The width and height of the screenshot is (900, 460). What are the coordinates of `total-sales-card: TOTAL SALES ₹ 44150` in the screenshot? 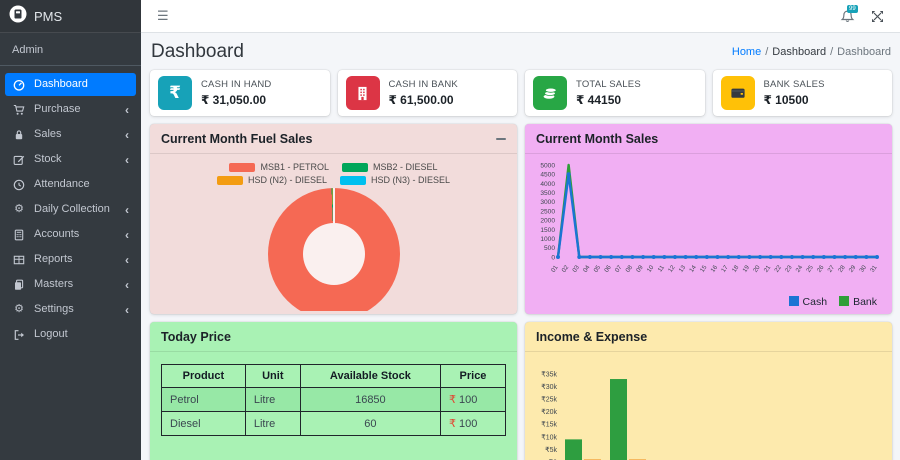 It's located at (615, 93).